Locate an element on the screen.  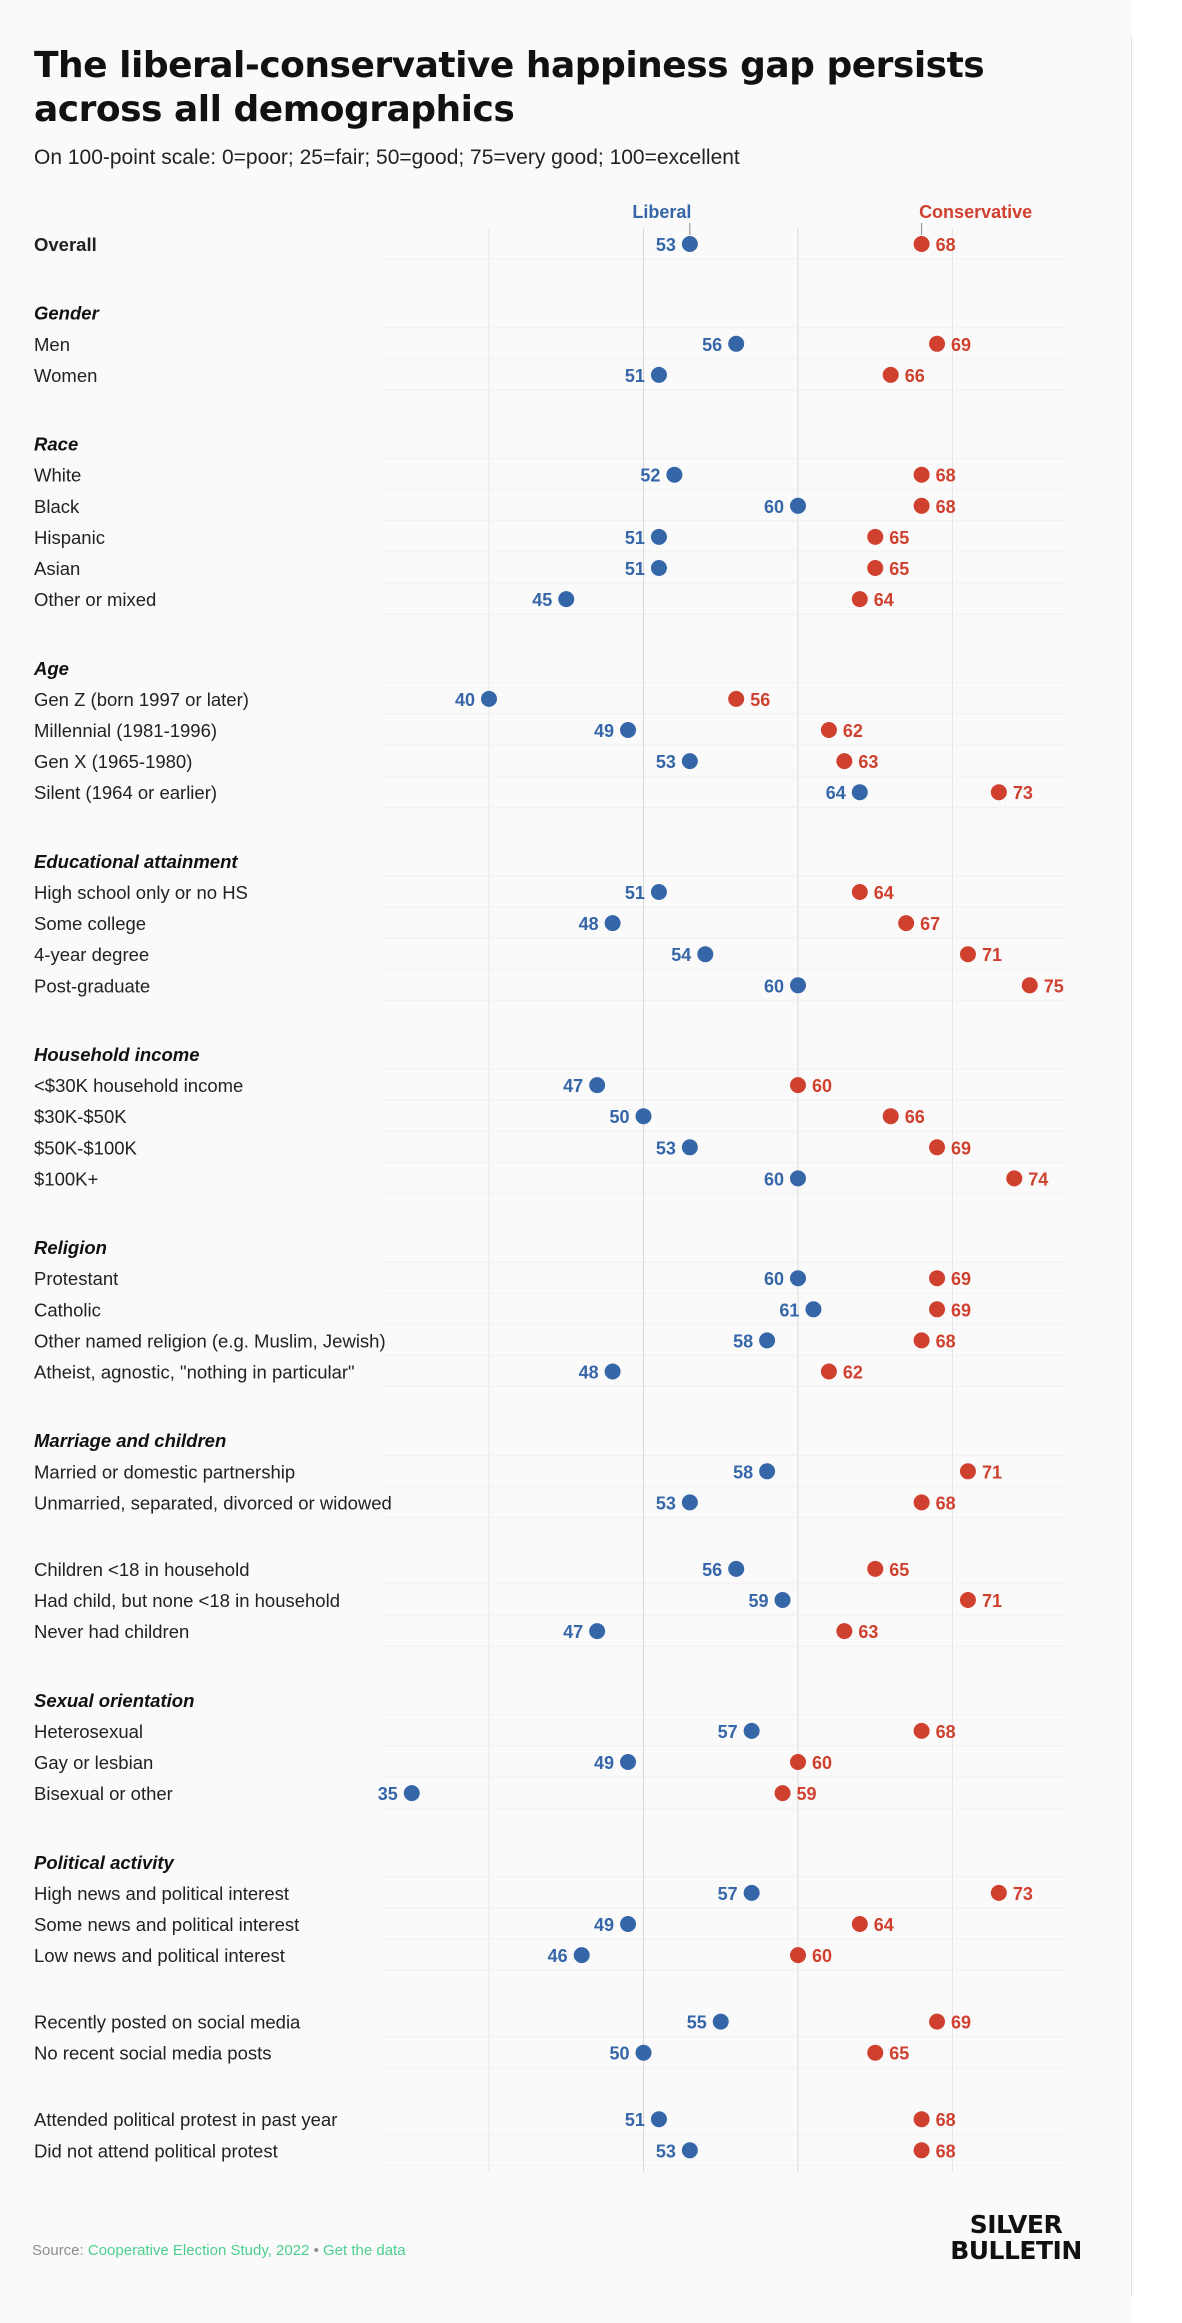
liberal-value-label: 64 is located at coordinates (836, 793).